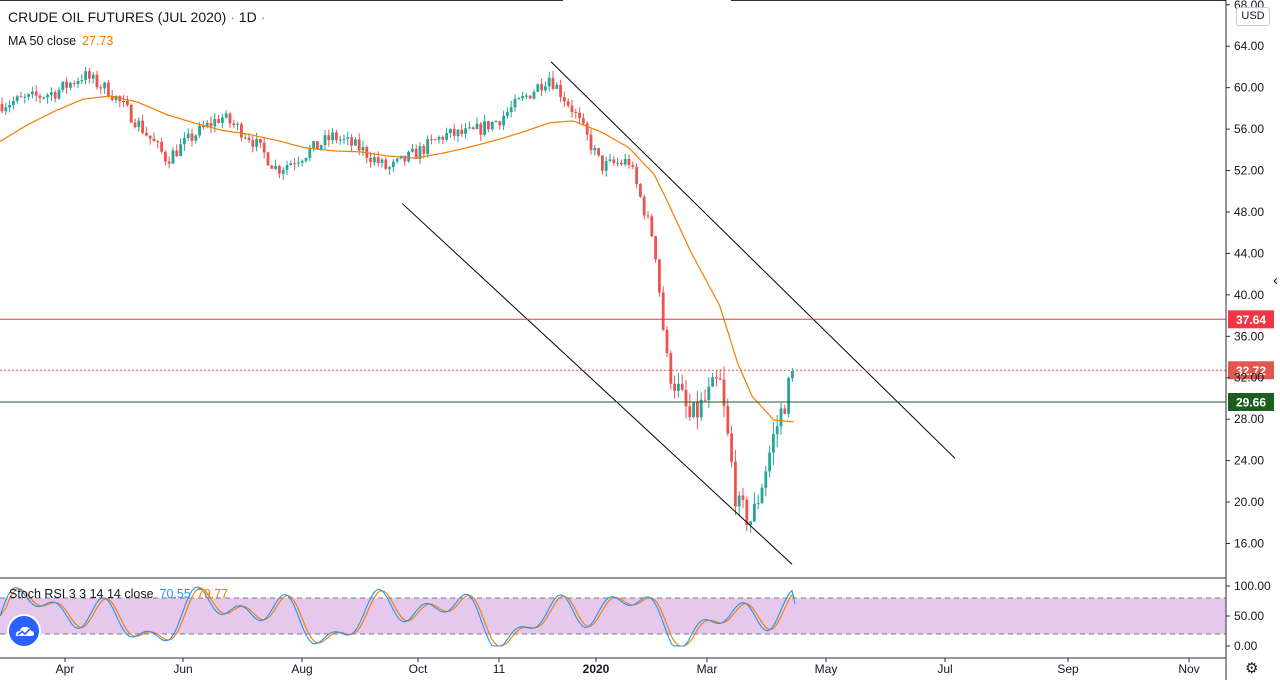  I want to click on stoch-rsi-label: Stoch RSI 3 3 14 14 close, so click(81, 594).